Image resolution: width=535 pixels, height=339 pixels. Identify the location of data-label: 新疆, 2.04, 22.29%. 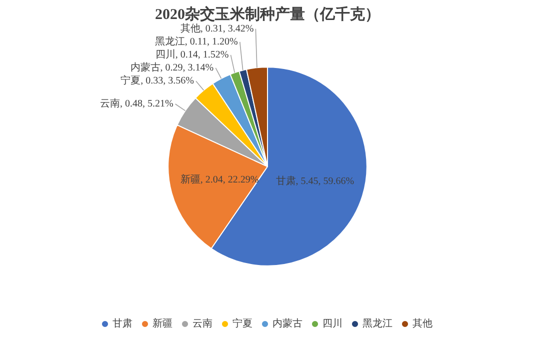
(219, 179).